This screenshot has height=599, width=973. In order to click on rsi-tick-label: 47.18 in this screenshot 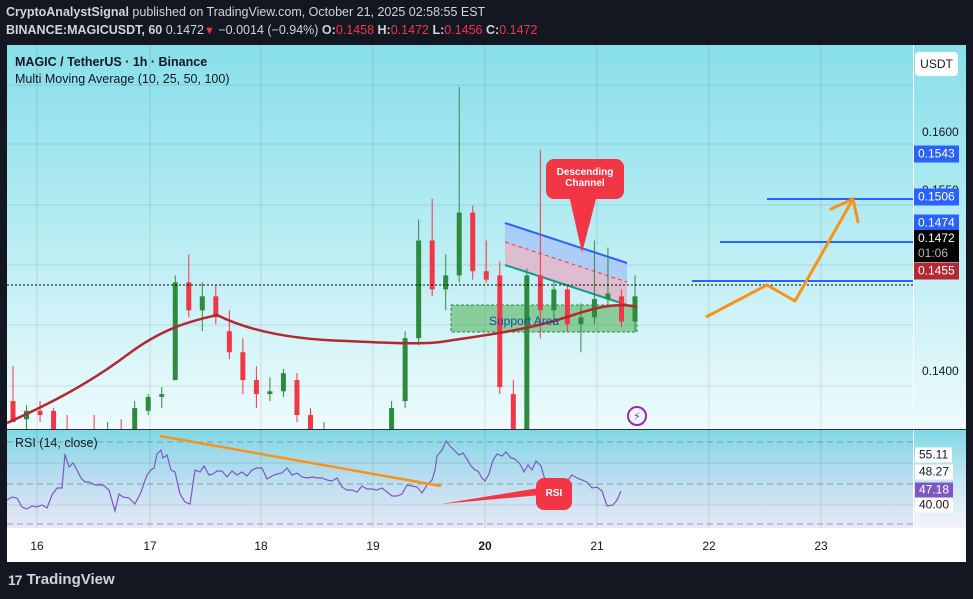, I will do `click(934, 490)`.